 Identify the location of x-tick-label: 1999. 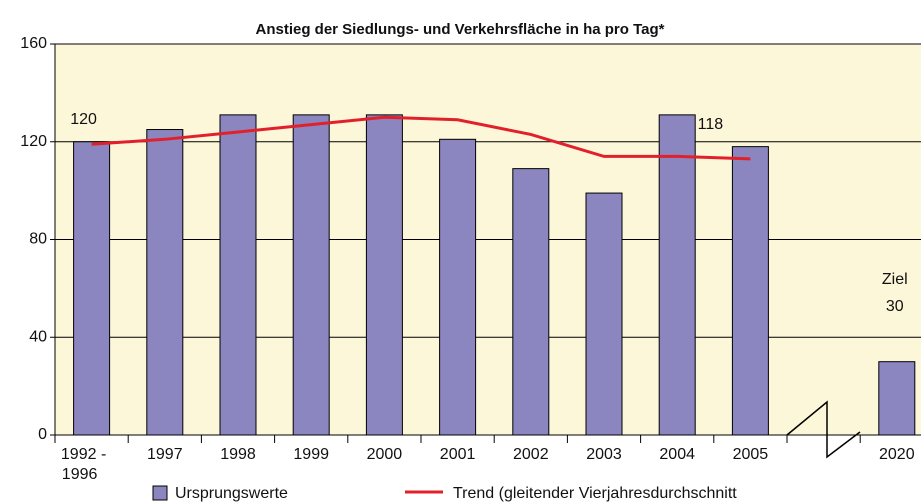
(311, 454).